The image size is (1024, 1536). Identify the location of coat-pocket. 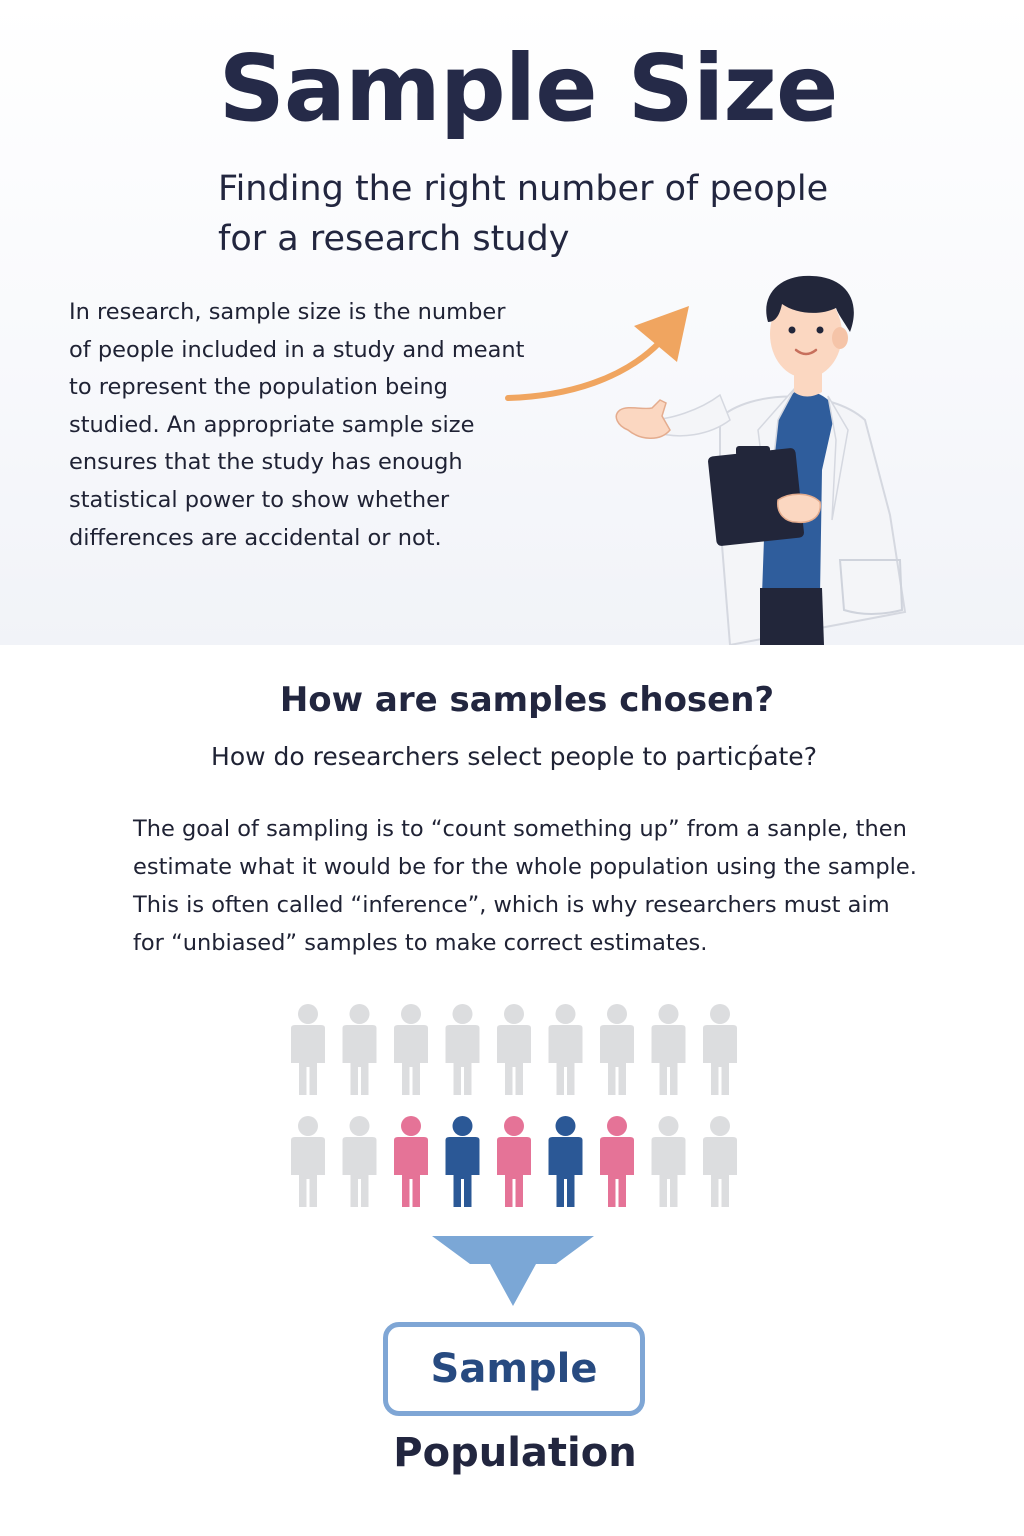
(871, 587).